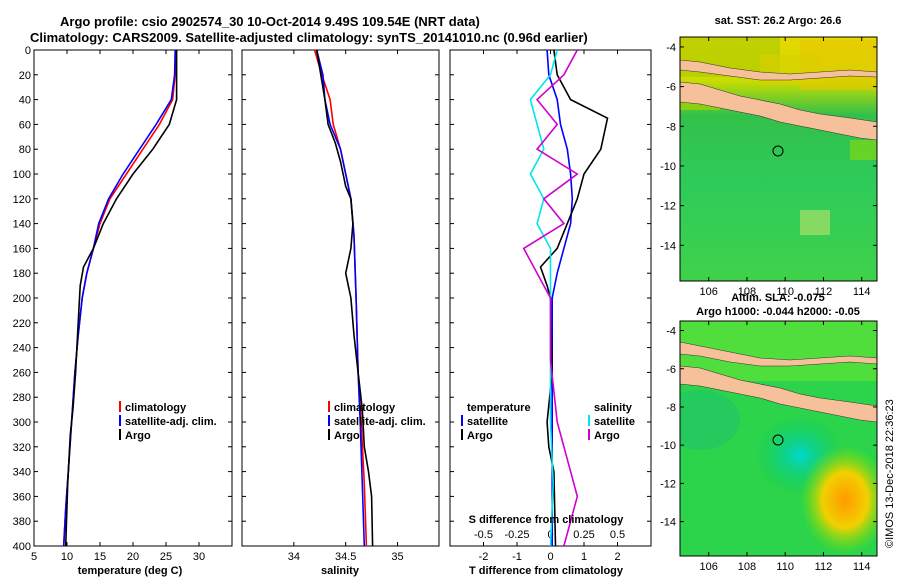 Image resolution: width=900 pixels, height=580 pixels. Describe the element at coordinates (516, 535) in the screenshot. I see `s-diff-tick-label: -0.25` at that location.